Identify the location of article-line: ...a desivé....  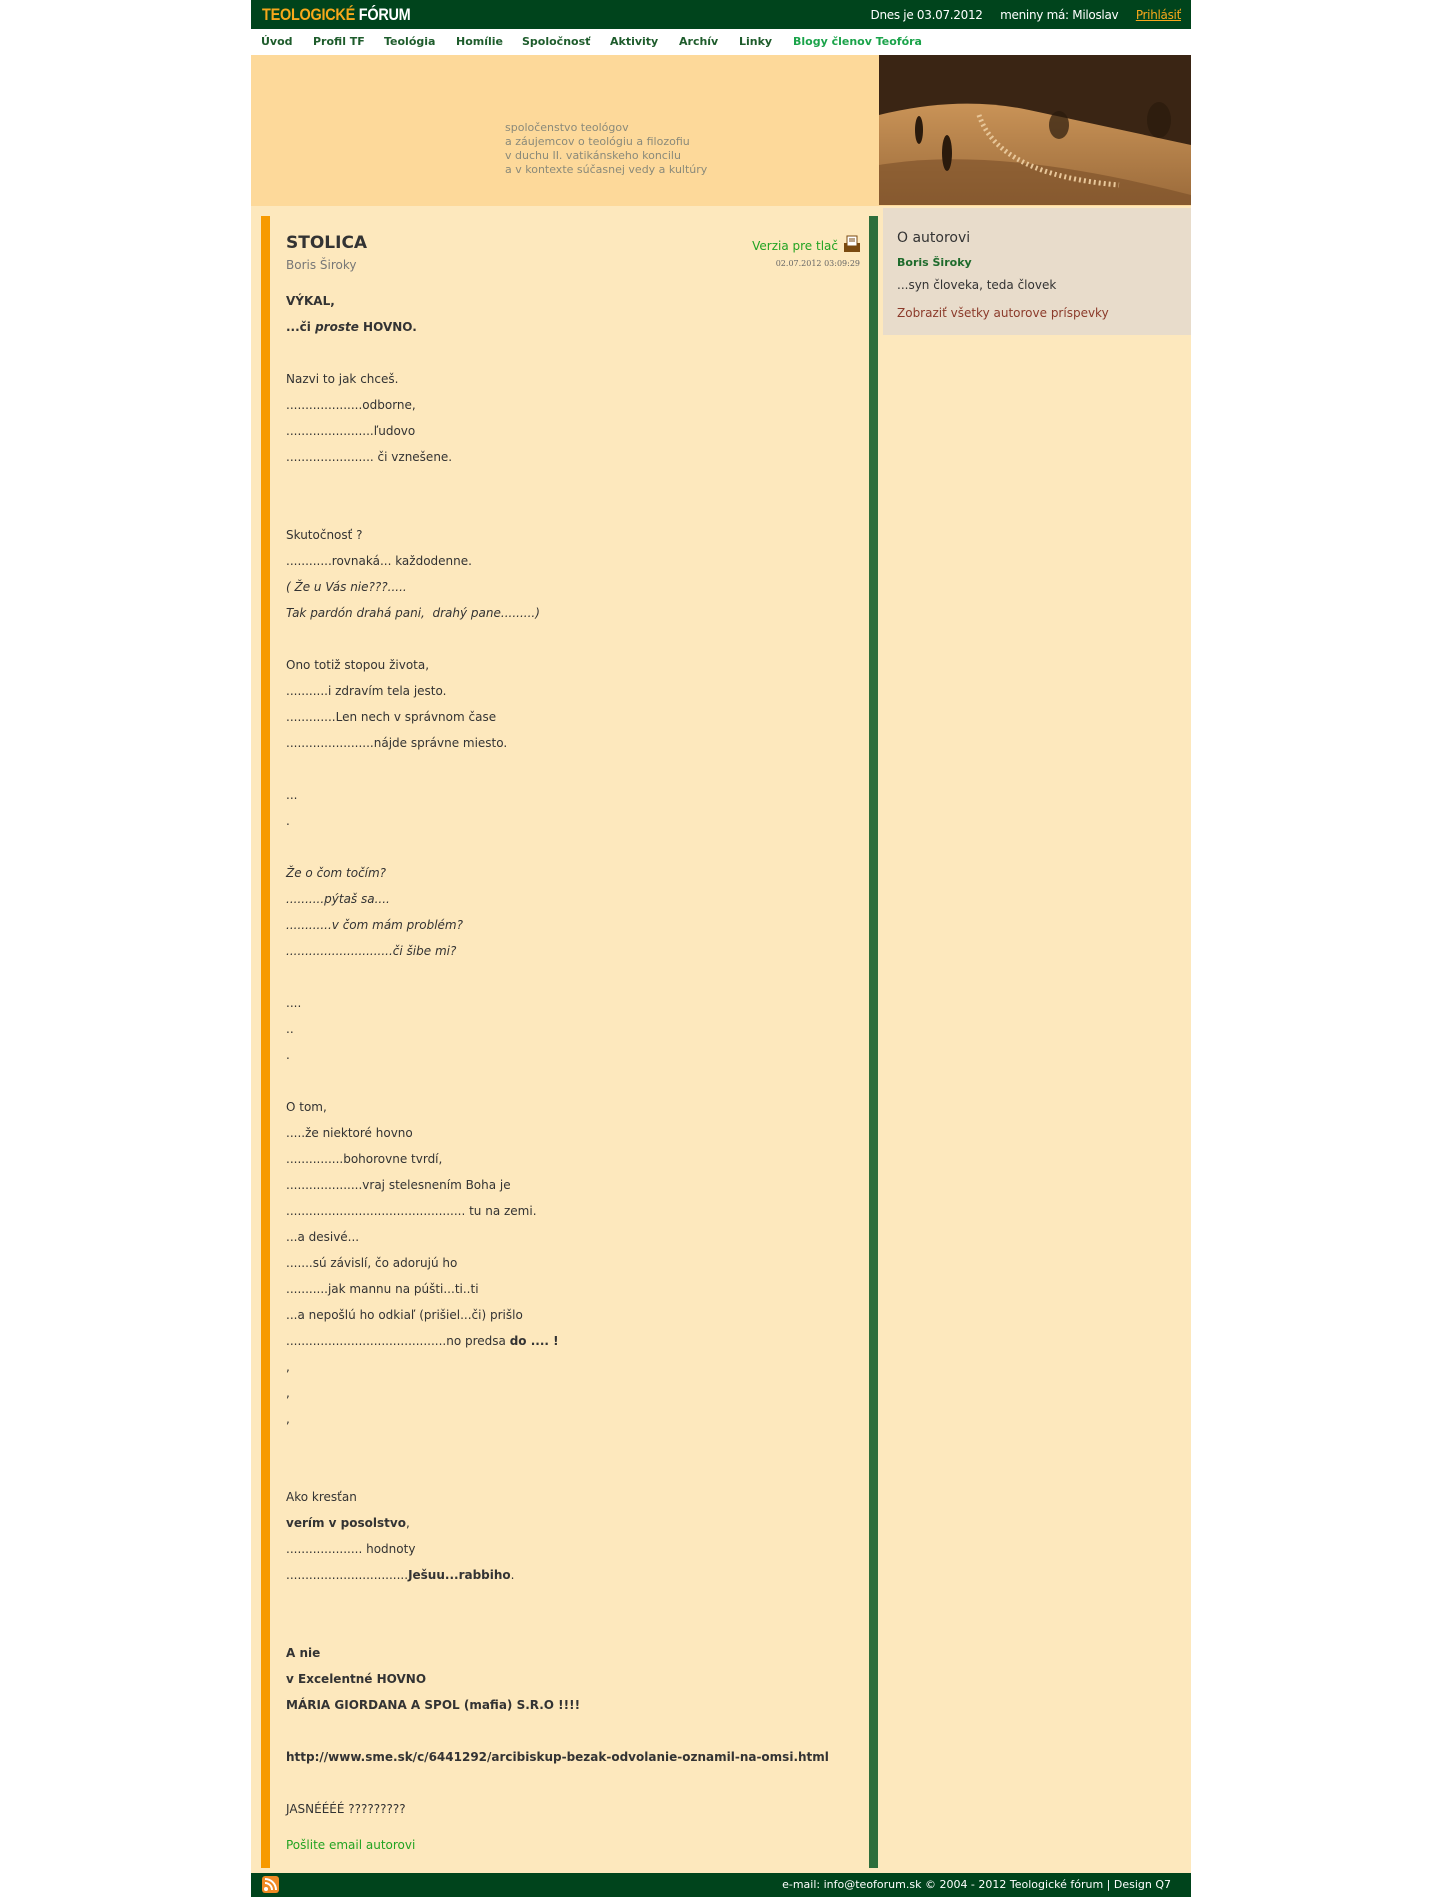
(571, 1237).